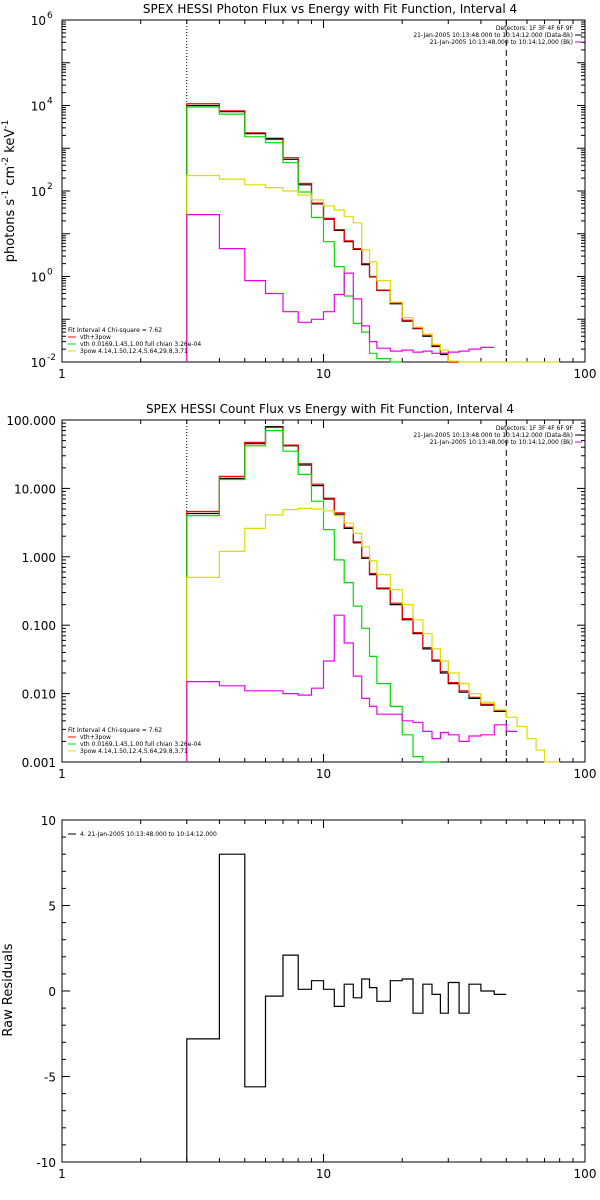 The image size is (600, 1200). What do you see at coordinates (95, 337) in the screenshot?
I see `photon-legend-text: vth+3pow` at bounding box center [95, 337].